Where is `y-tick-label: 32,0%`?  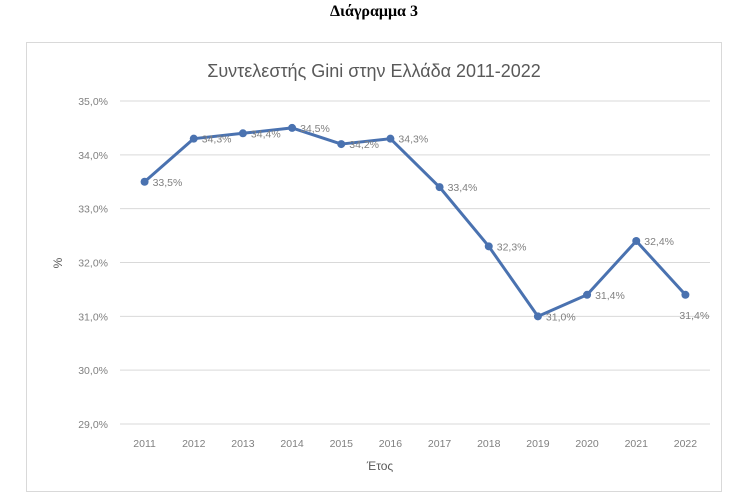 y-tick-label: 32,0% is located at coordinates (93, 264).